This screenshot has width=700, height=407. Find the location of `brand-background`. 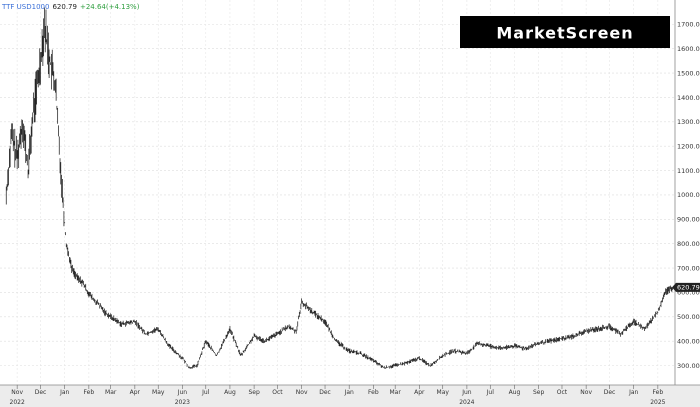

brand-background is located at coordinates (565, 32).